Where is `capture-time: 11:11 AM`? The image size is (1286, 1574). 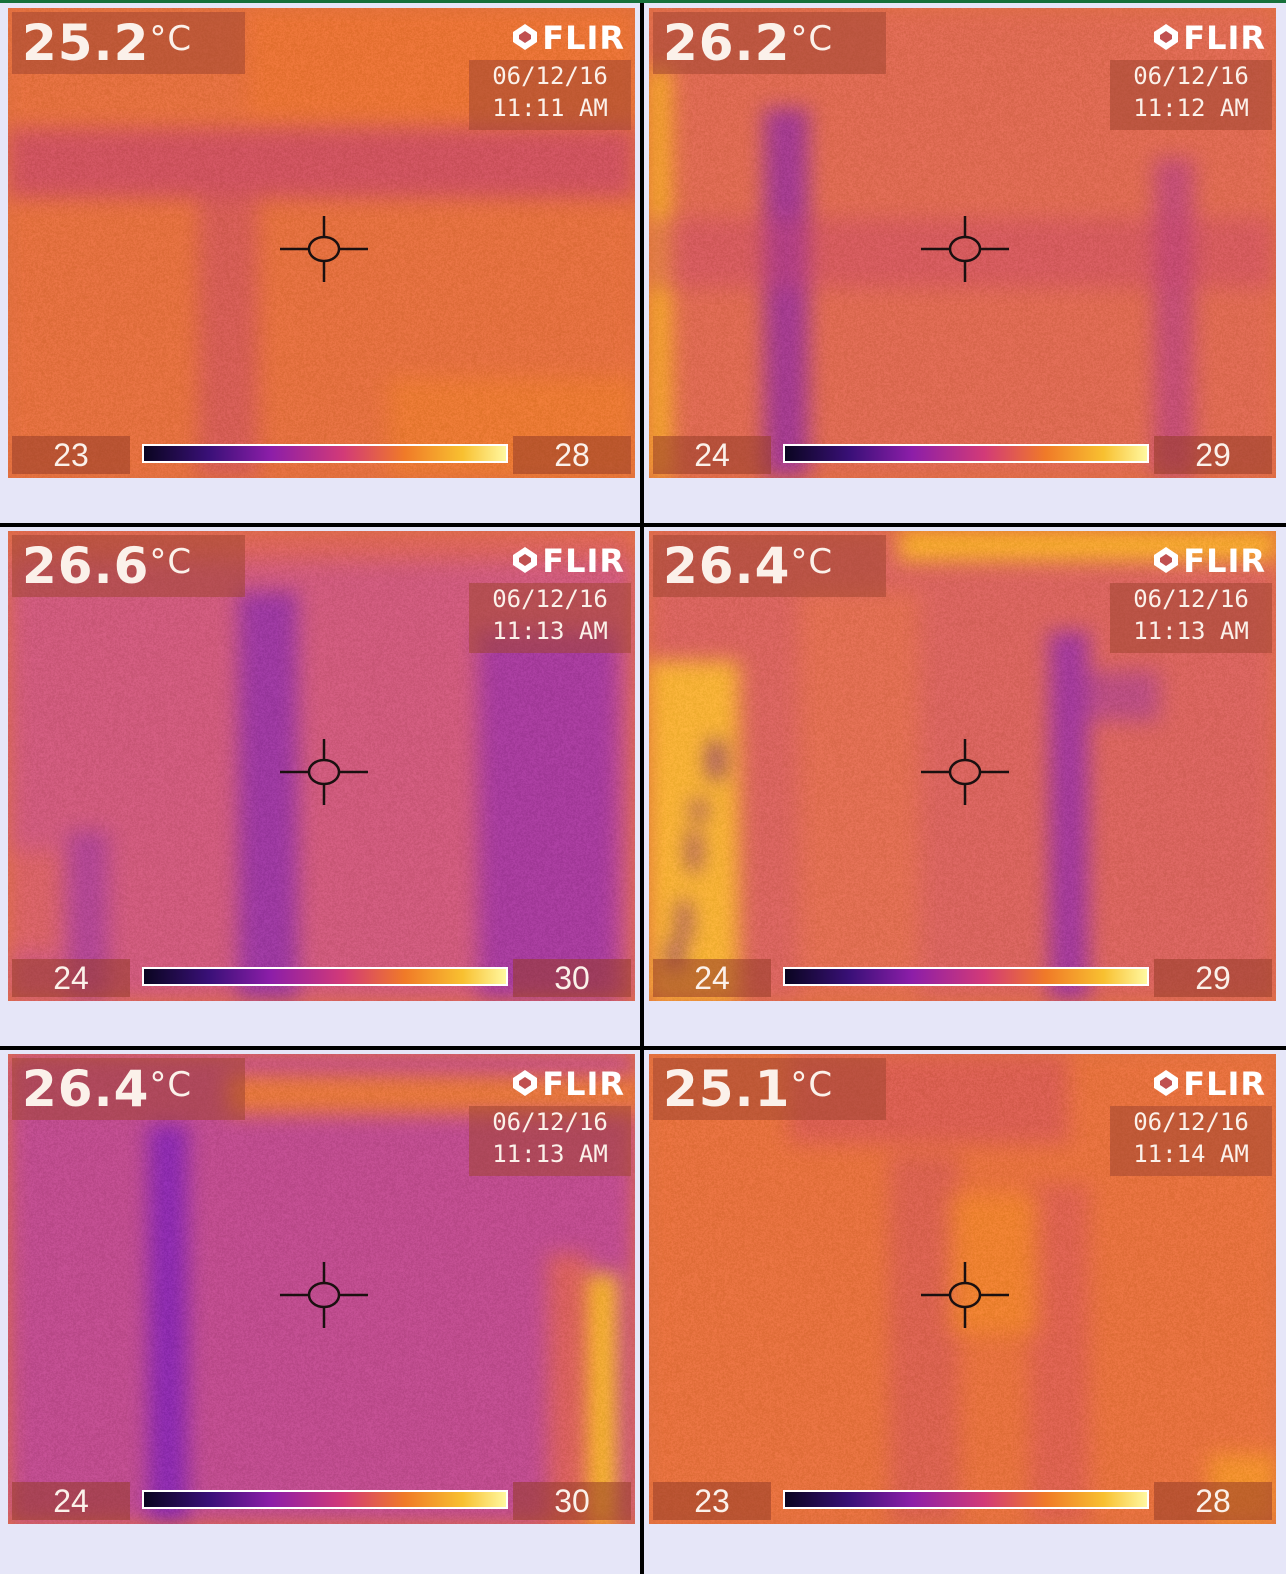 capture-time: 11:11 AM is located at coordinates (550, 108).